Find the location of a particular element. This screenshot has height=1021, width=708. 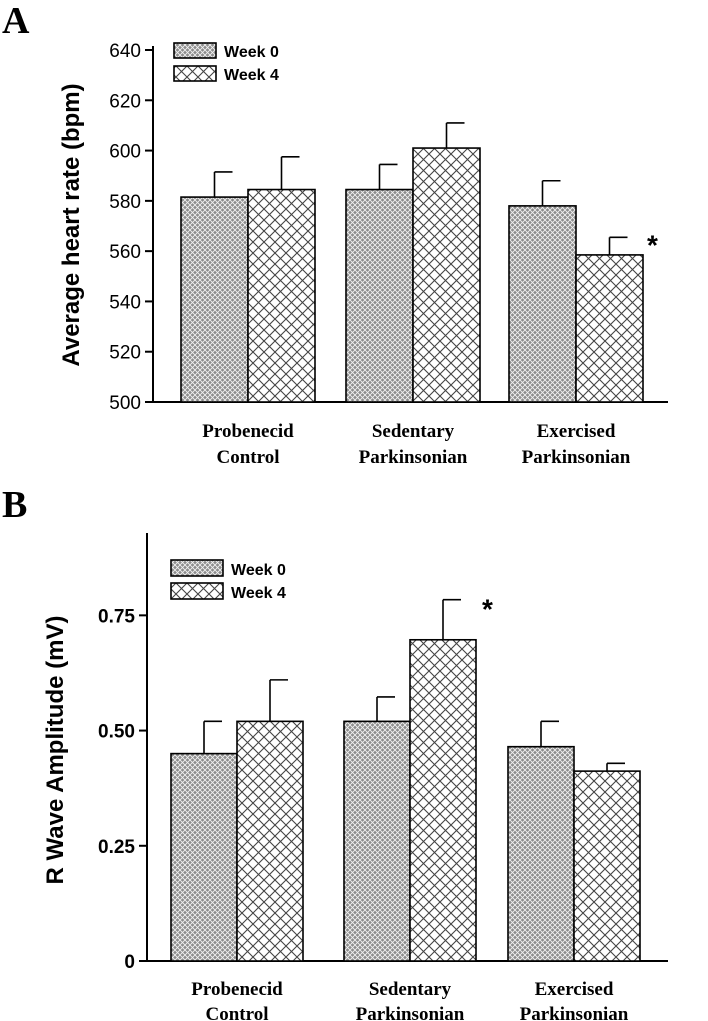

y-tick-label: 620 is located at coordinates (125, 101).